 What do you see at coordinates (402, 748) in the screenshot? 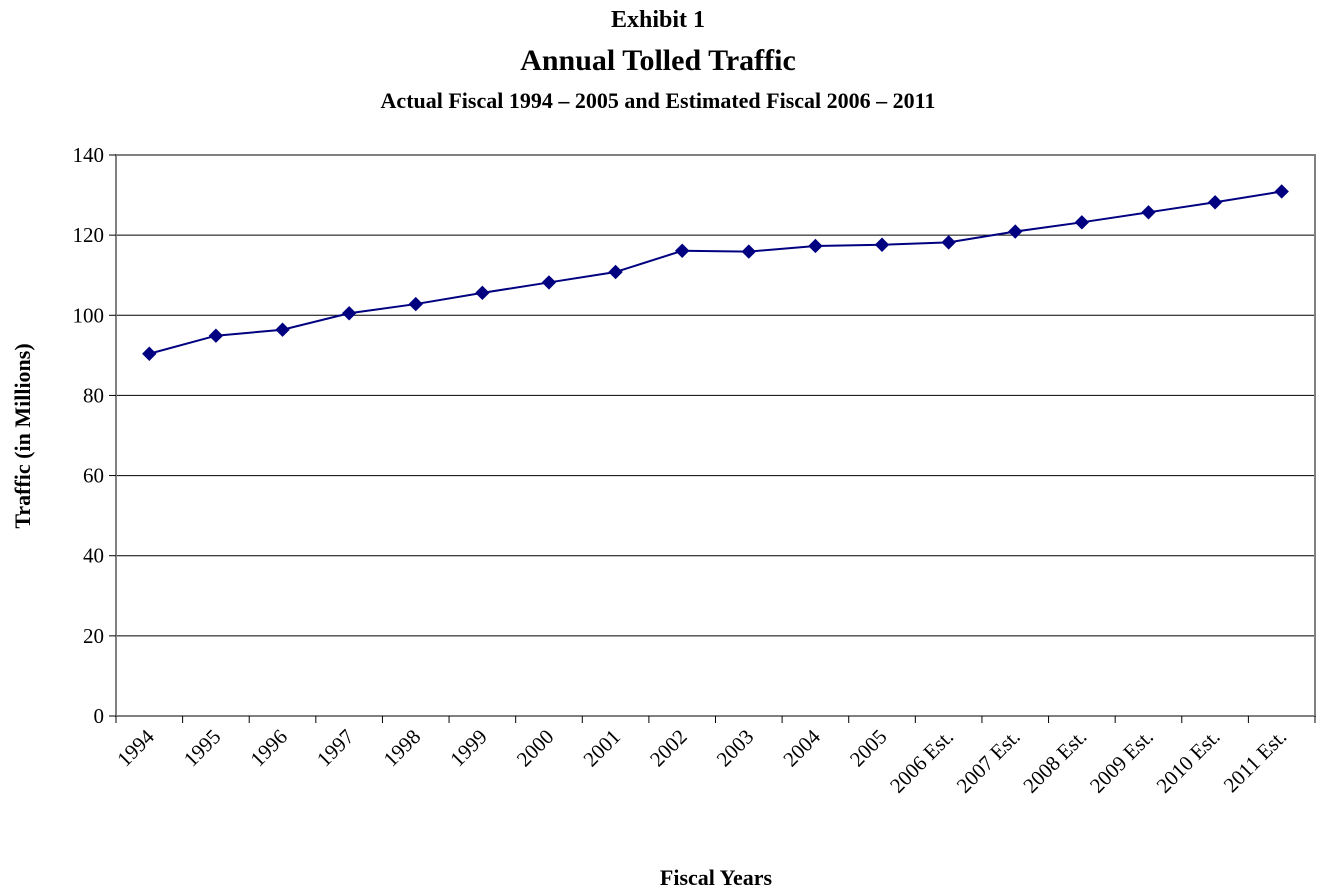
I see `x-tick-label: 1998` at bounding box center [402, 748].